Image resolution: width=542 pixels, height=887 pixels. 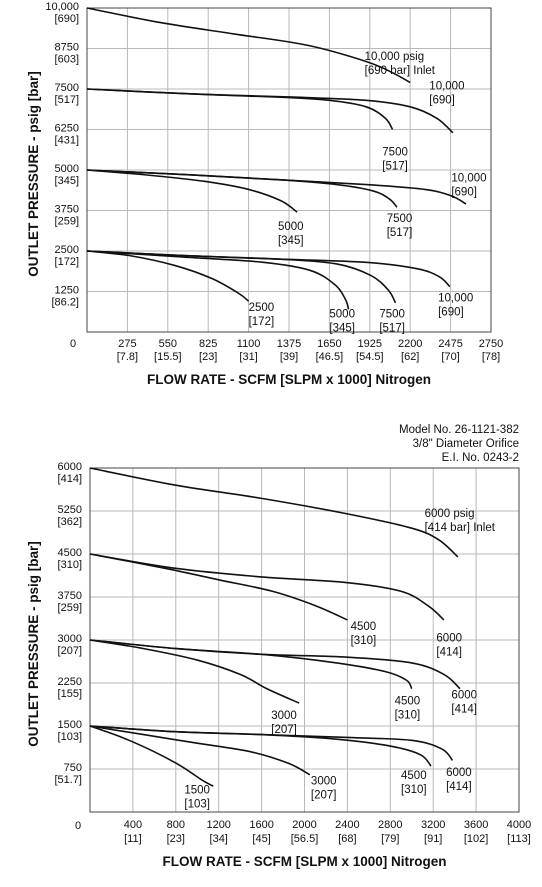 What do you see at coordinates (70, 725) in the screenshot?
I see `y-tick-label: 1500` at bounding box center [70, 725].